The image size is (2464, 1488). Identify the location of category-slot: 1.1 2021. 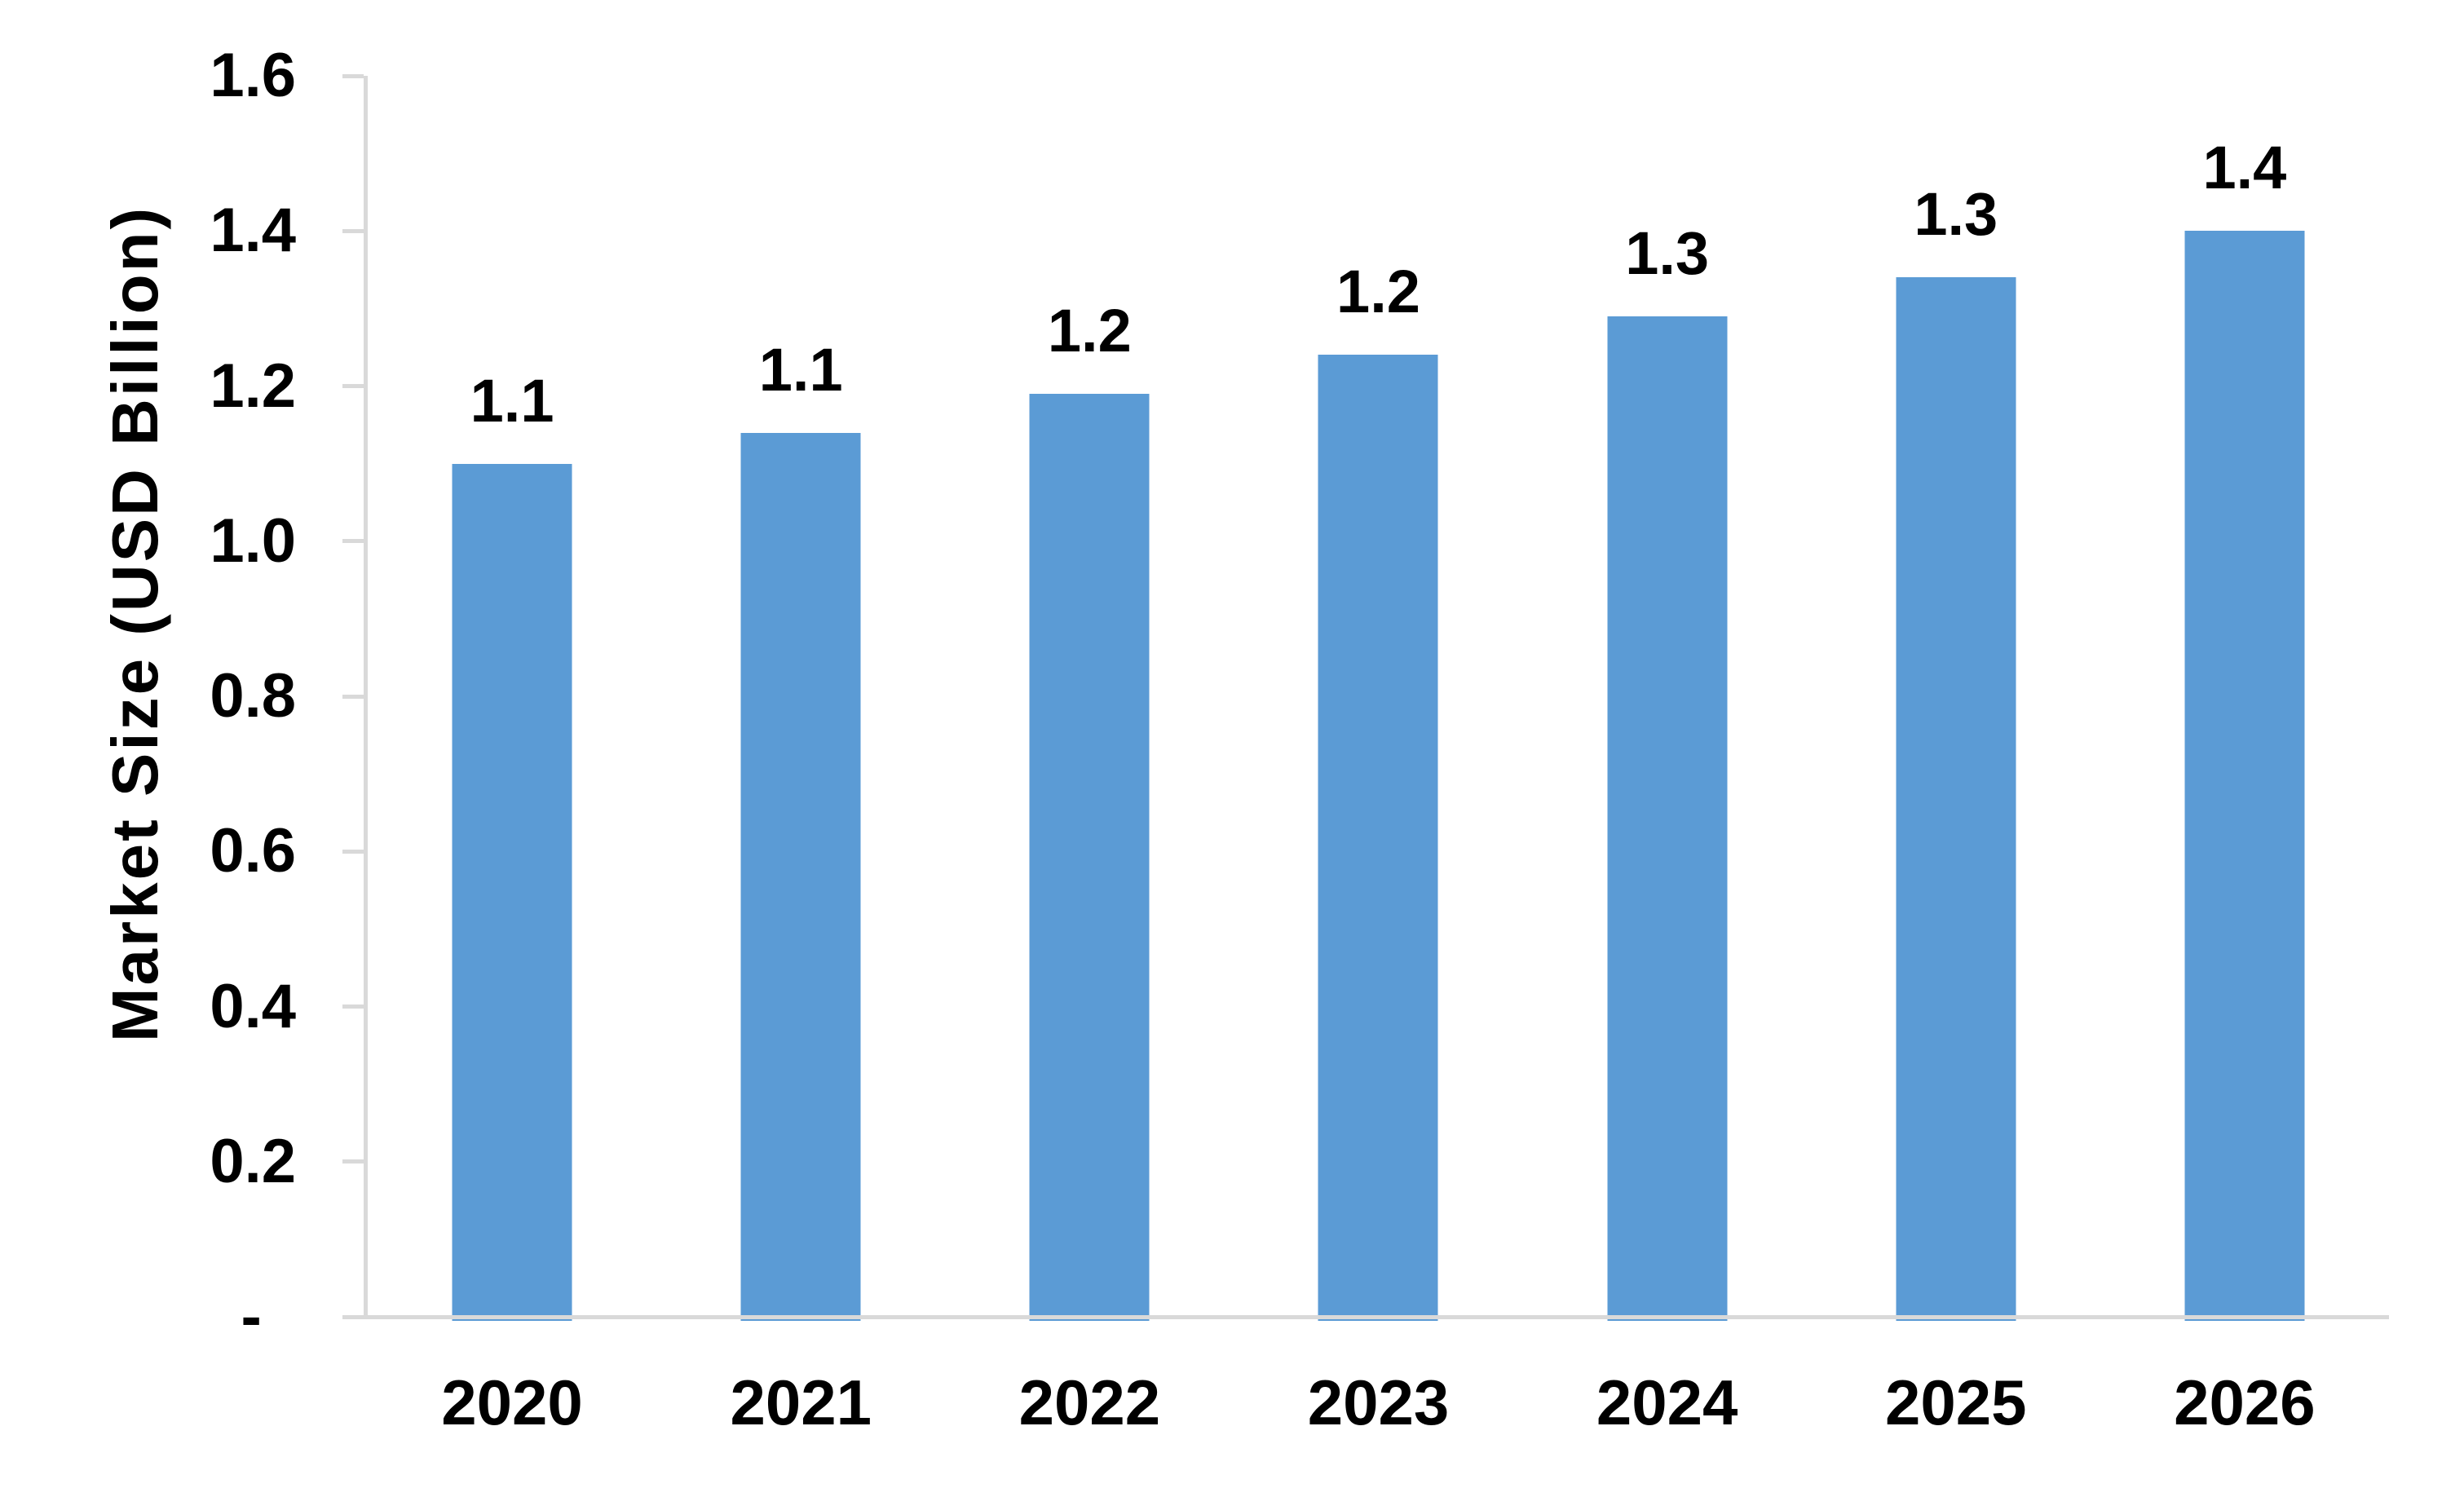
(800, 755).